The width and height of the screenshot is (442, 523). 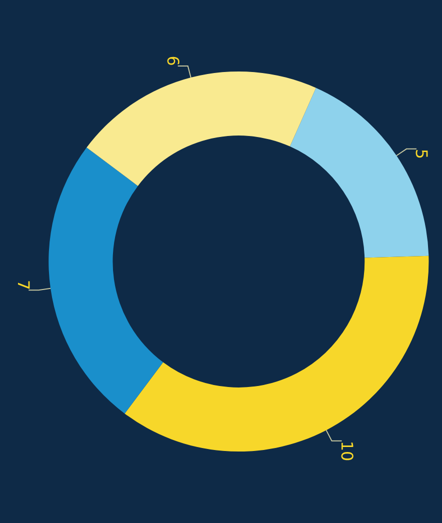 What do you see at coordinates (421, 154) in the screenshot?
I see `data-label: 5` at bounding box center [421, 154].